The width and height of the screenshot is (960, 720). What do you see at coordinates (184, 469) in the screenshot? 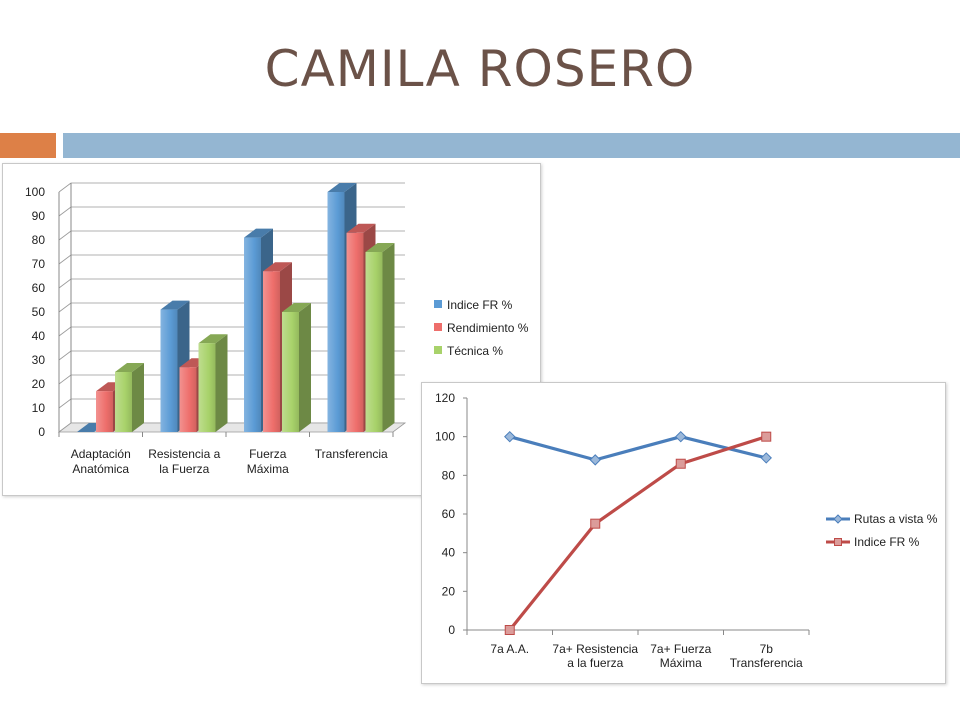
I see `x-category-label: la Fuerza` at bounding box center [184, 469].